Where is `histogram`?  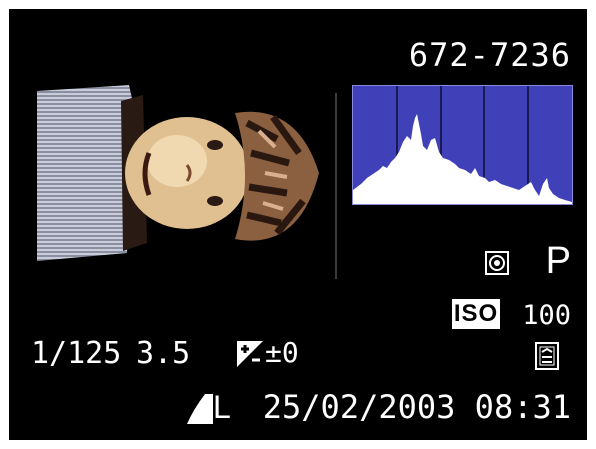 histogram is located at coordinates (462, 145).